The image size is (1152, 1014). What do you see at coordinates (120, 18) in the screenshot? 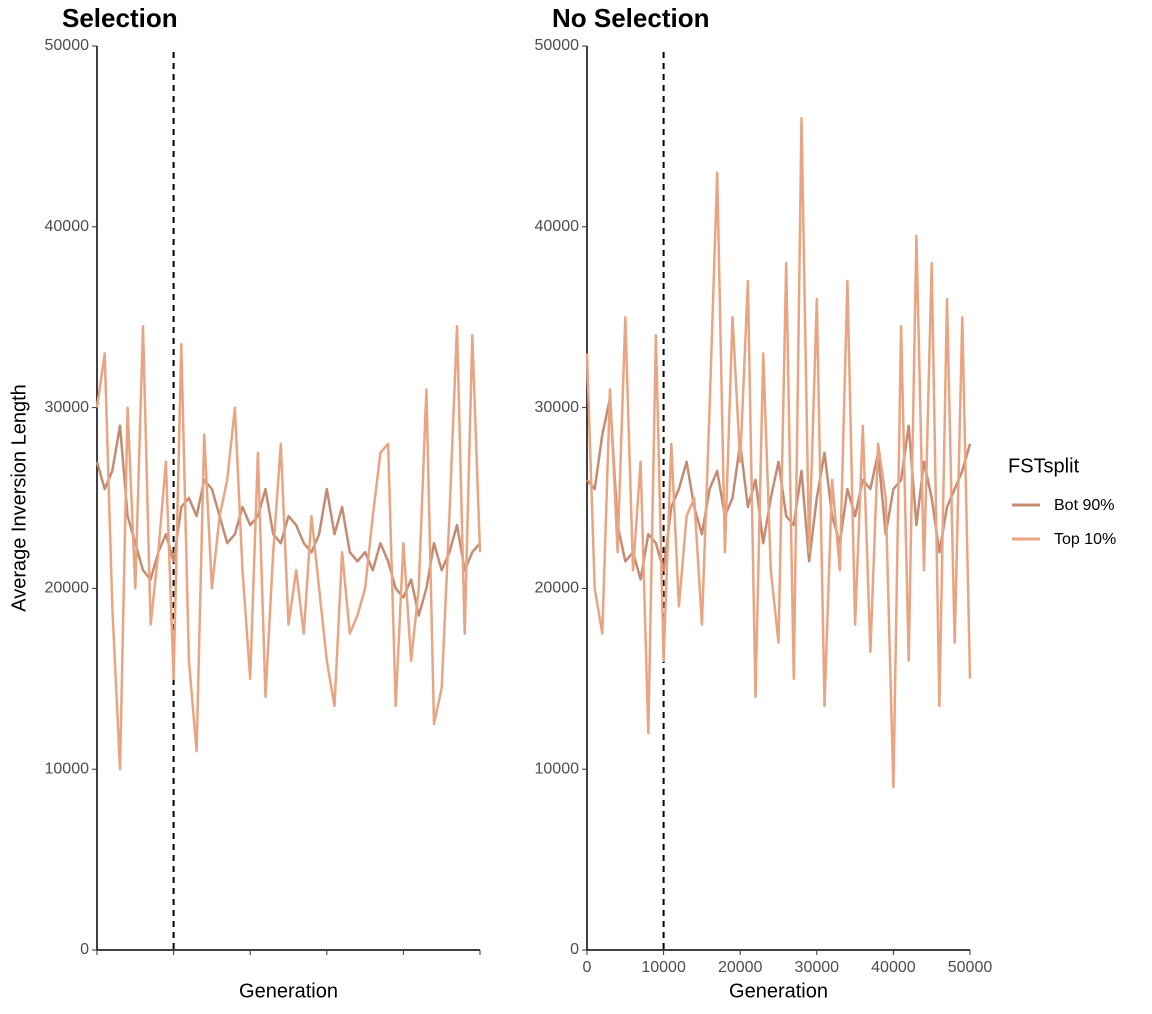
I see `panel-title: Selection` at bounding box center [120, 18].